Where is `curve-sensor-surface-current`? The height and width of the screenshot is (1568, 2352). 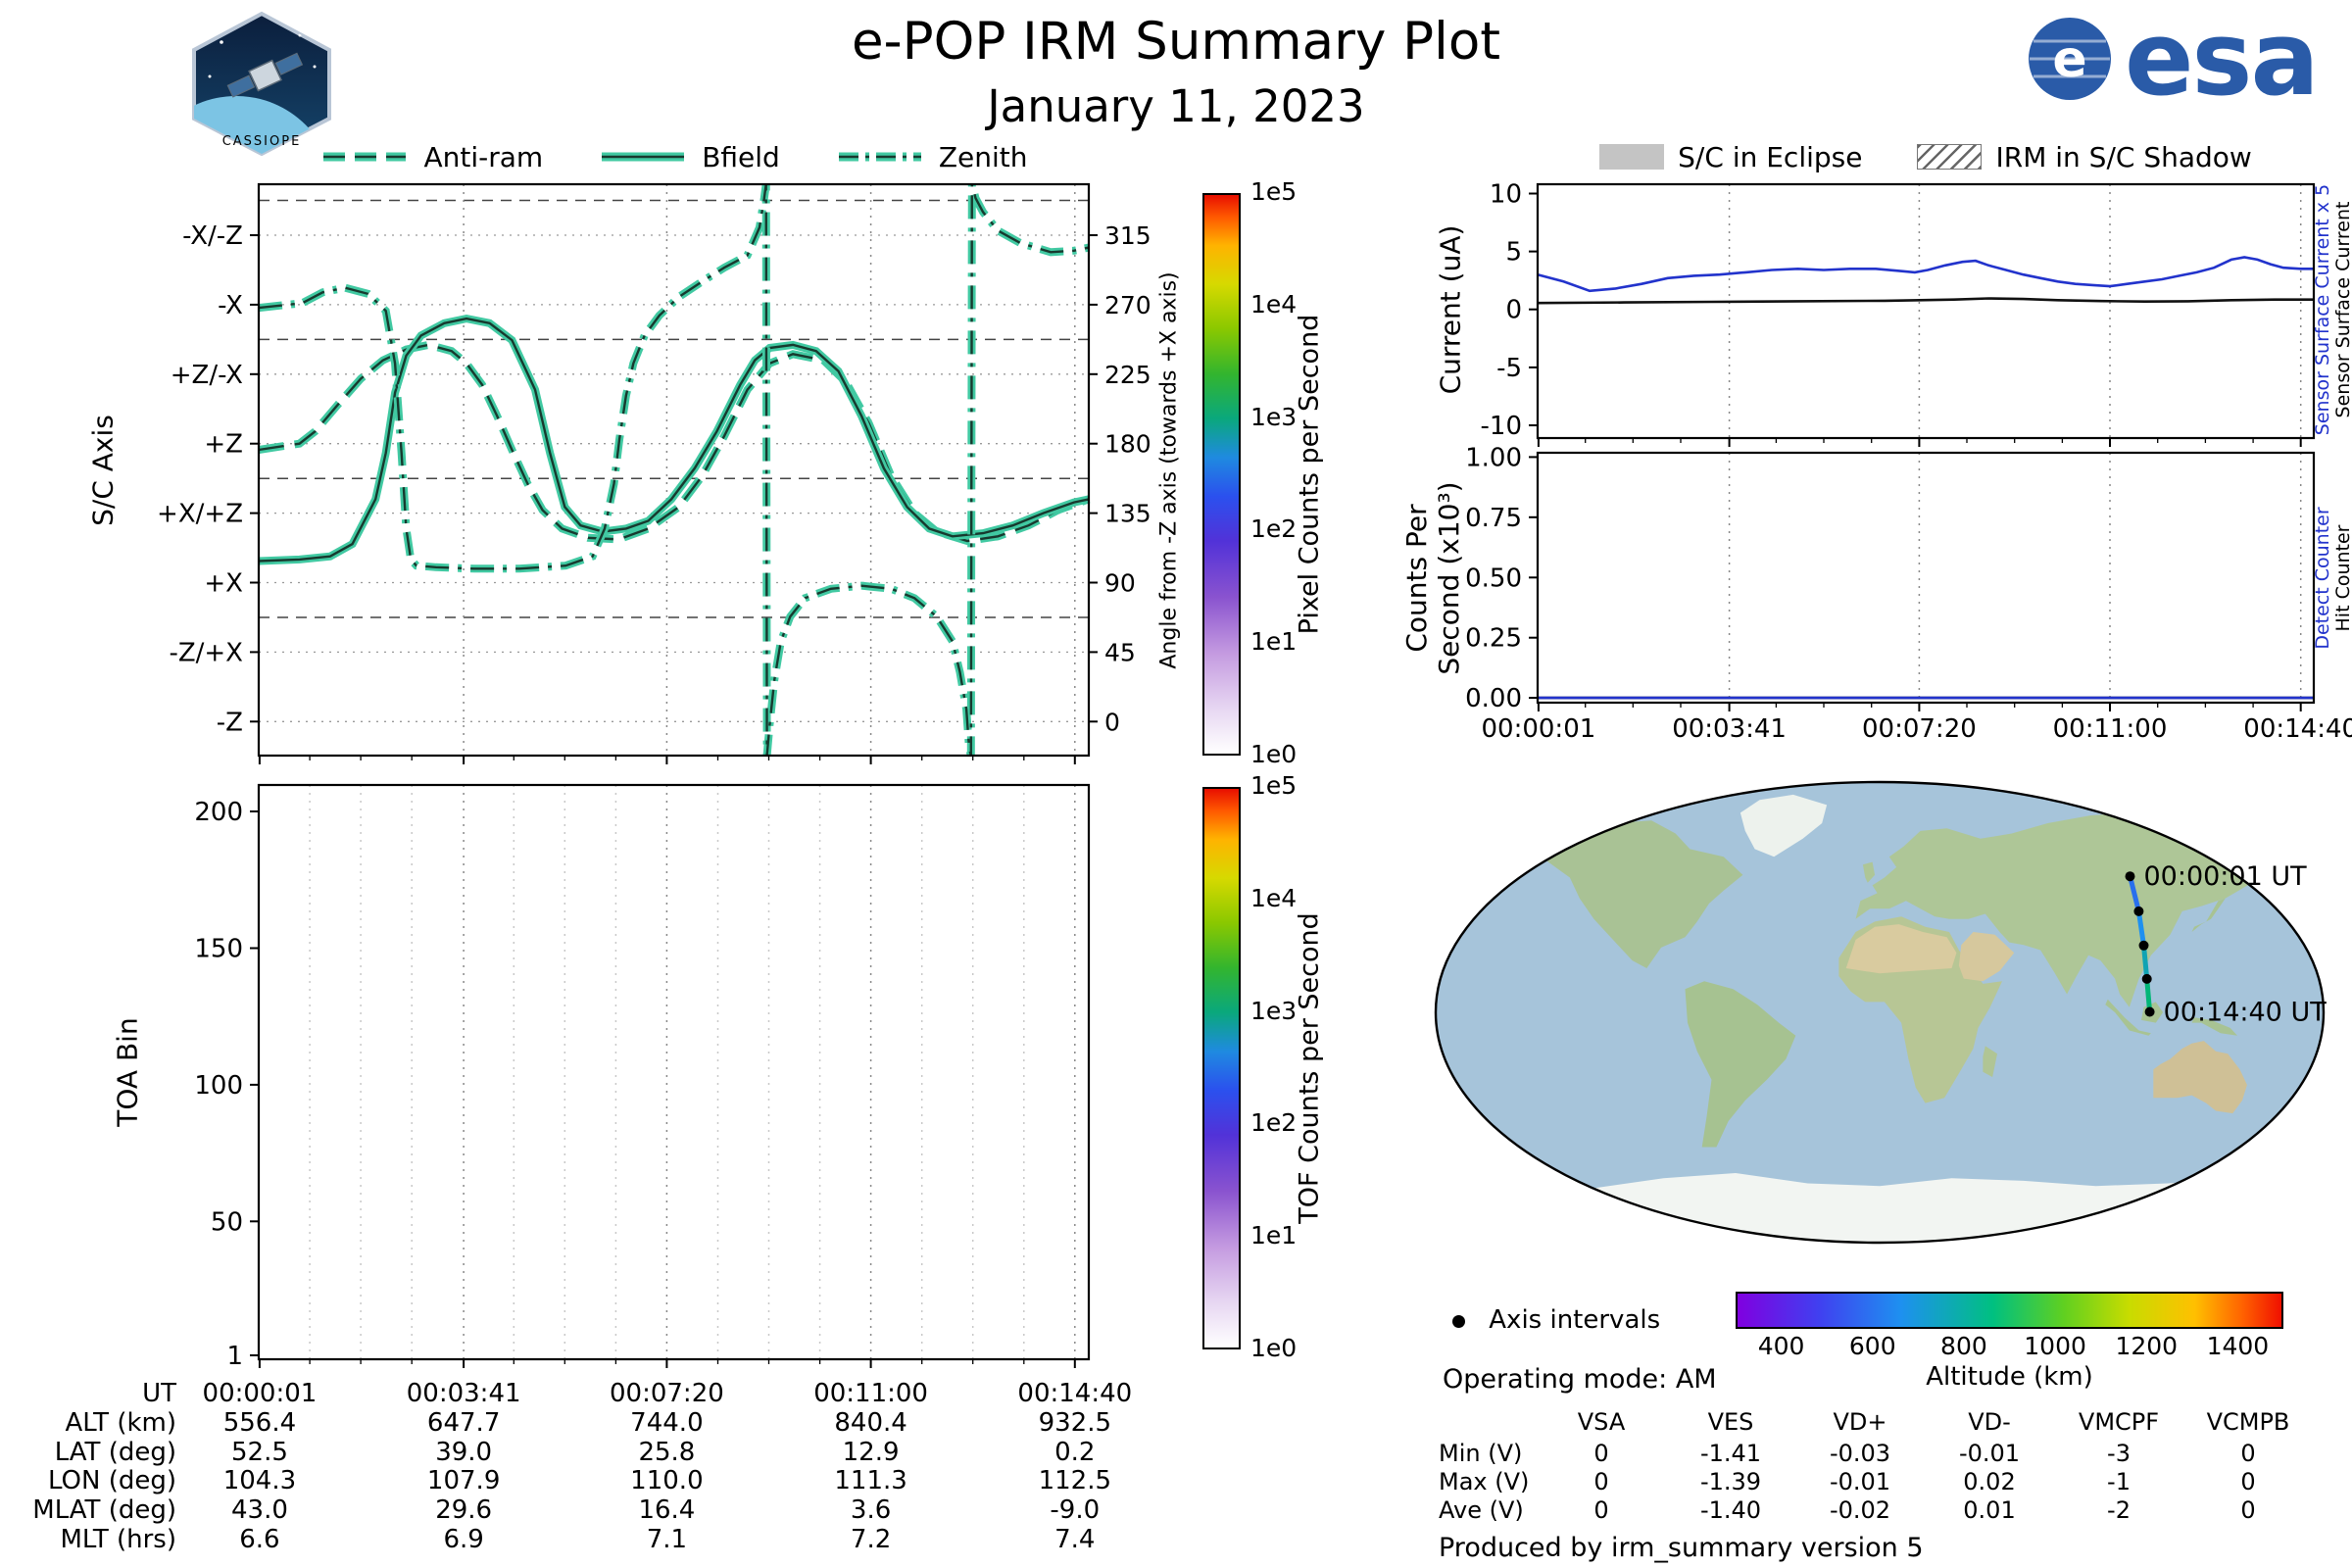 curve-sensor-surface-current is located at coordinates (1925, 301).